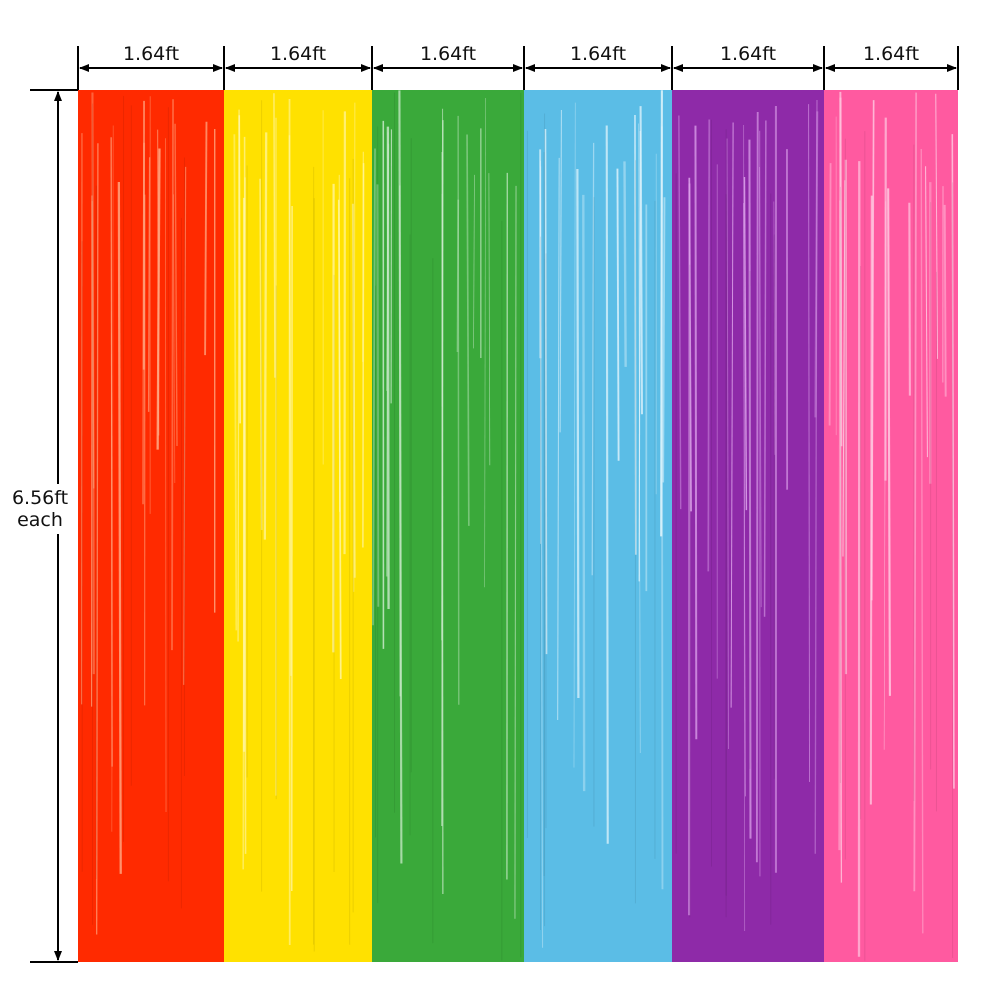 The image size is (1000, 1000). What do you see at coordinates (40, 520) in the screenshot?
I see `height-label-each: each` at bounding box center [40, 520].